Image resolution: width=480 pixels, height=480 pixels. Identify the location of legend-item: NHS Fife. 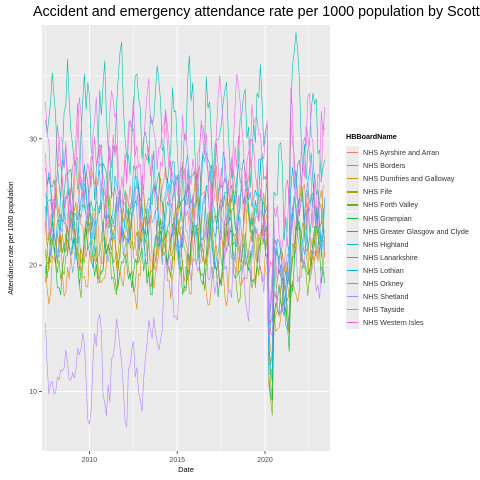
(407, 192).